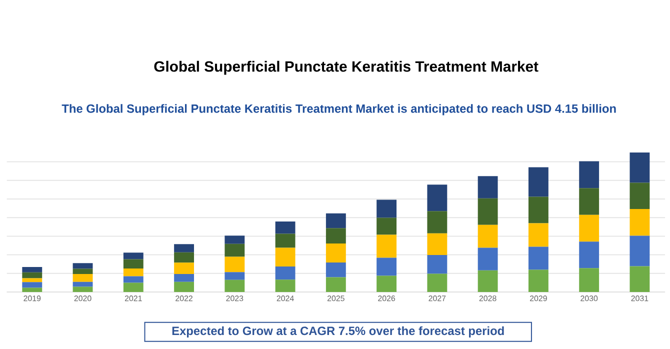  I want to click on text: Expected to Grow at a CAGR 7.5% over the forecast period, so click(338, 332).